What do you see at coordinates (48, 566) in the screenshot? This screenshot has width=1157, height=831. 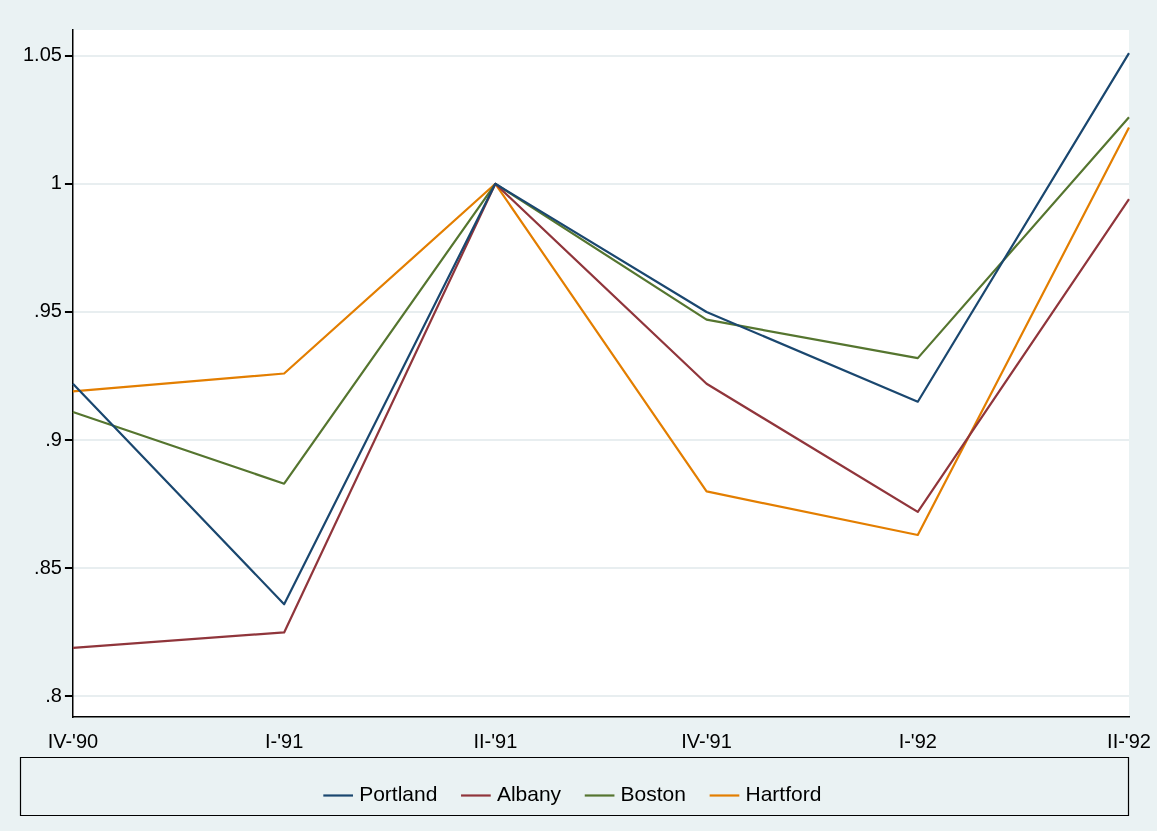 I see `y-tick-label: .85` at bounding box center [48, 566].